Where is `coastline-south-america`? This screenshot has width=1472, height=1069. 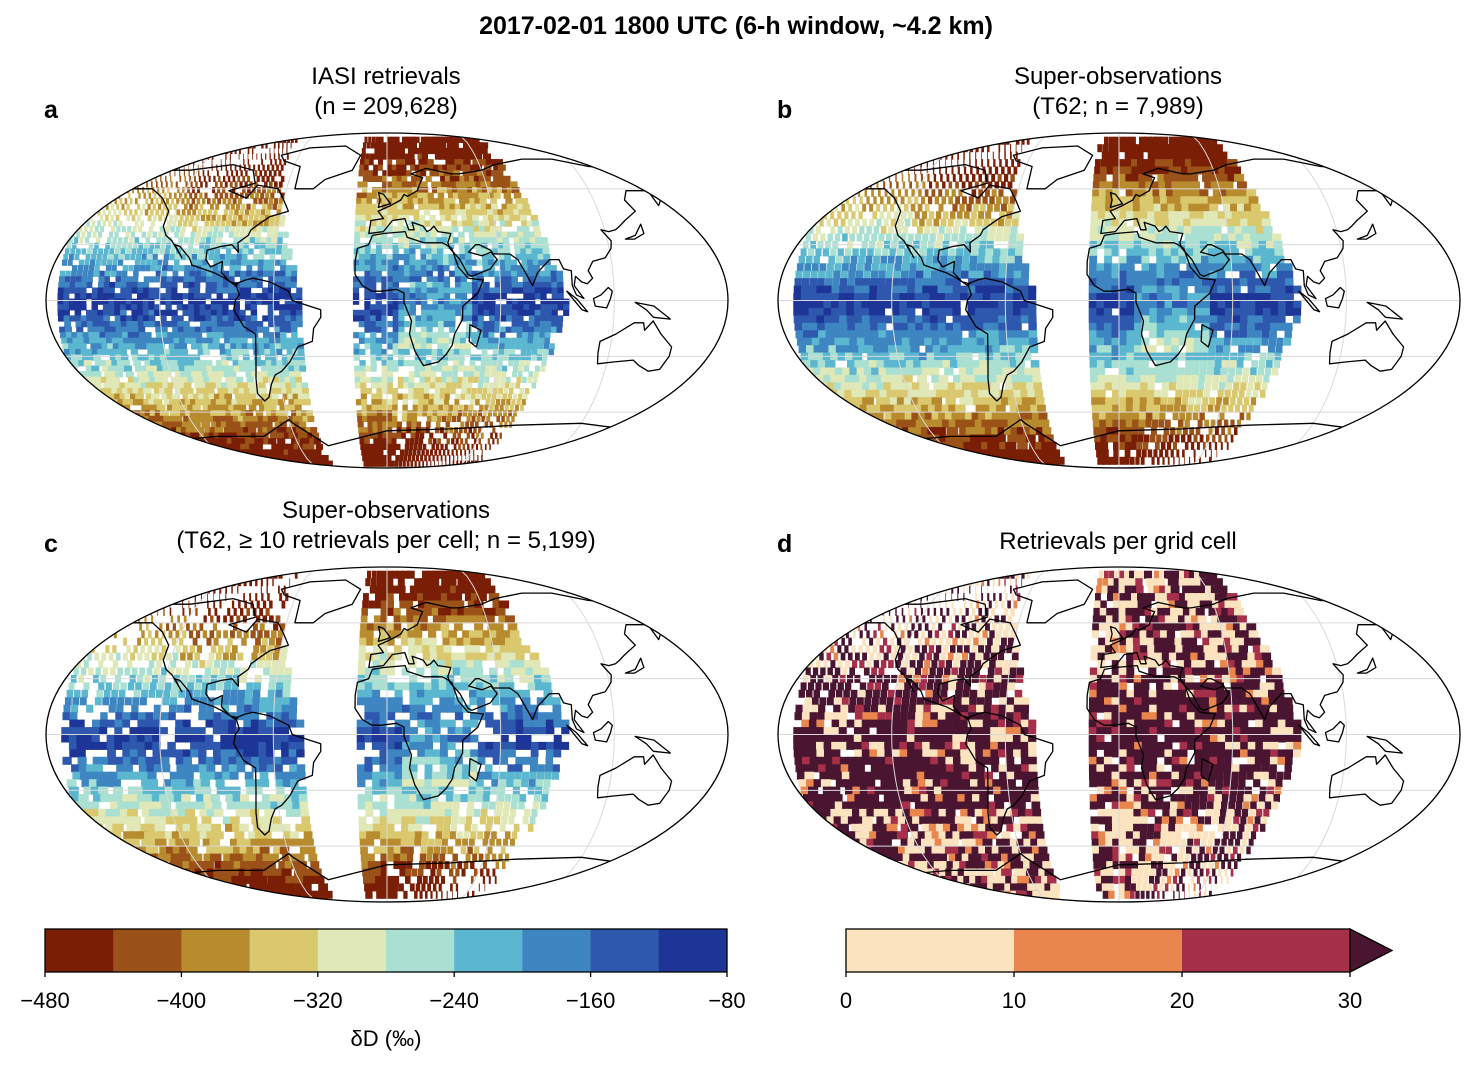 coastline-south-america is located at coordinates (277, 339).